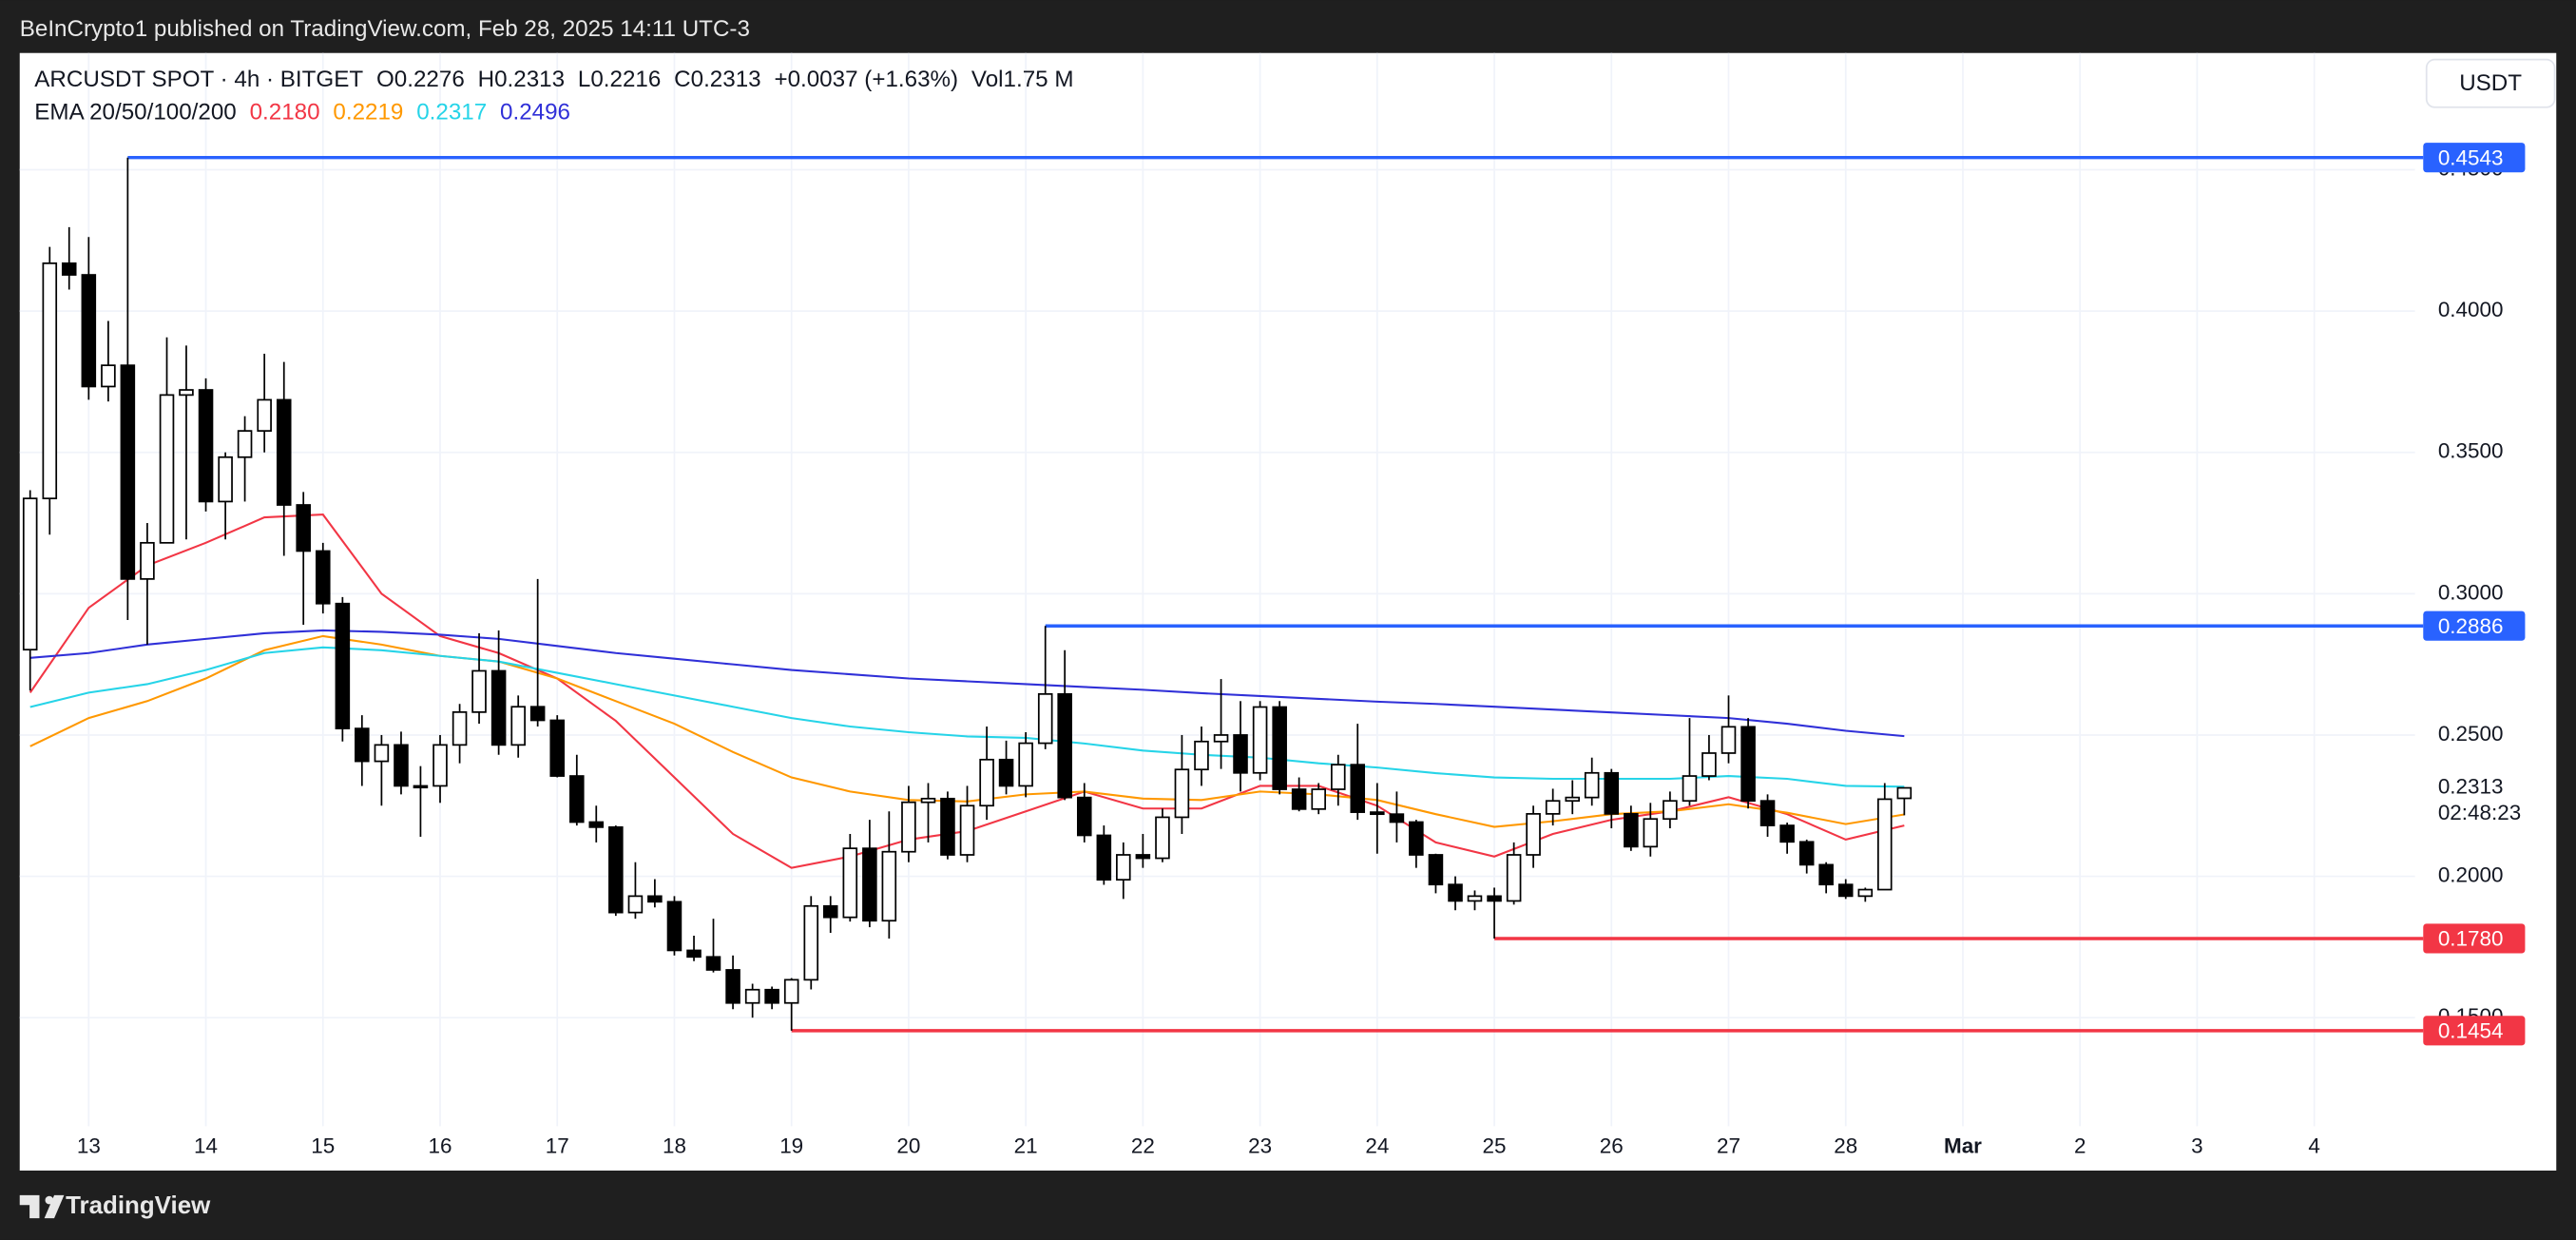 This screenshot has height=1240, width=2576. Describe the element at coordinates (535, 113) in the screenshot. I see `ema-value: 0.2496` at that location.